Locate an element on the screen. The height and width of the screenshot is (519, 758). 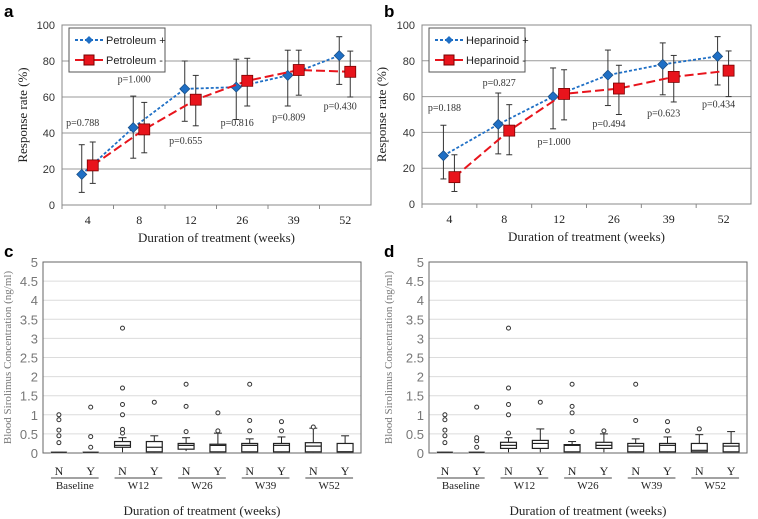
panel-label: b is located at coordinates (389, 11).